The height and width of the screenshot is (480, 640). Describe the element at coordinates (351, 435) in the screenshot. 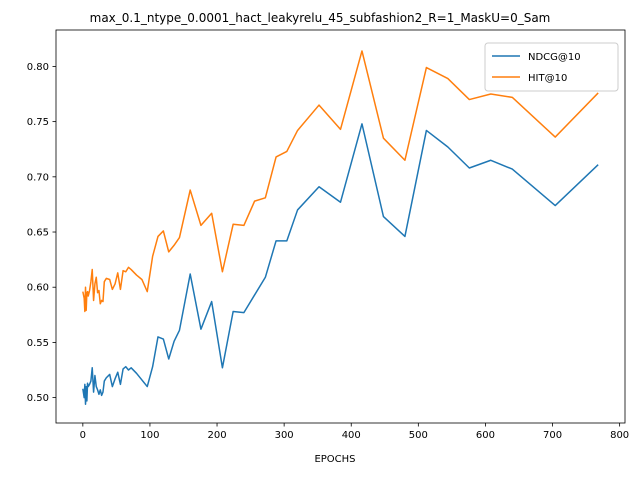

I see `x-tick-label: 400` at that location.